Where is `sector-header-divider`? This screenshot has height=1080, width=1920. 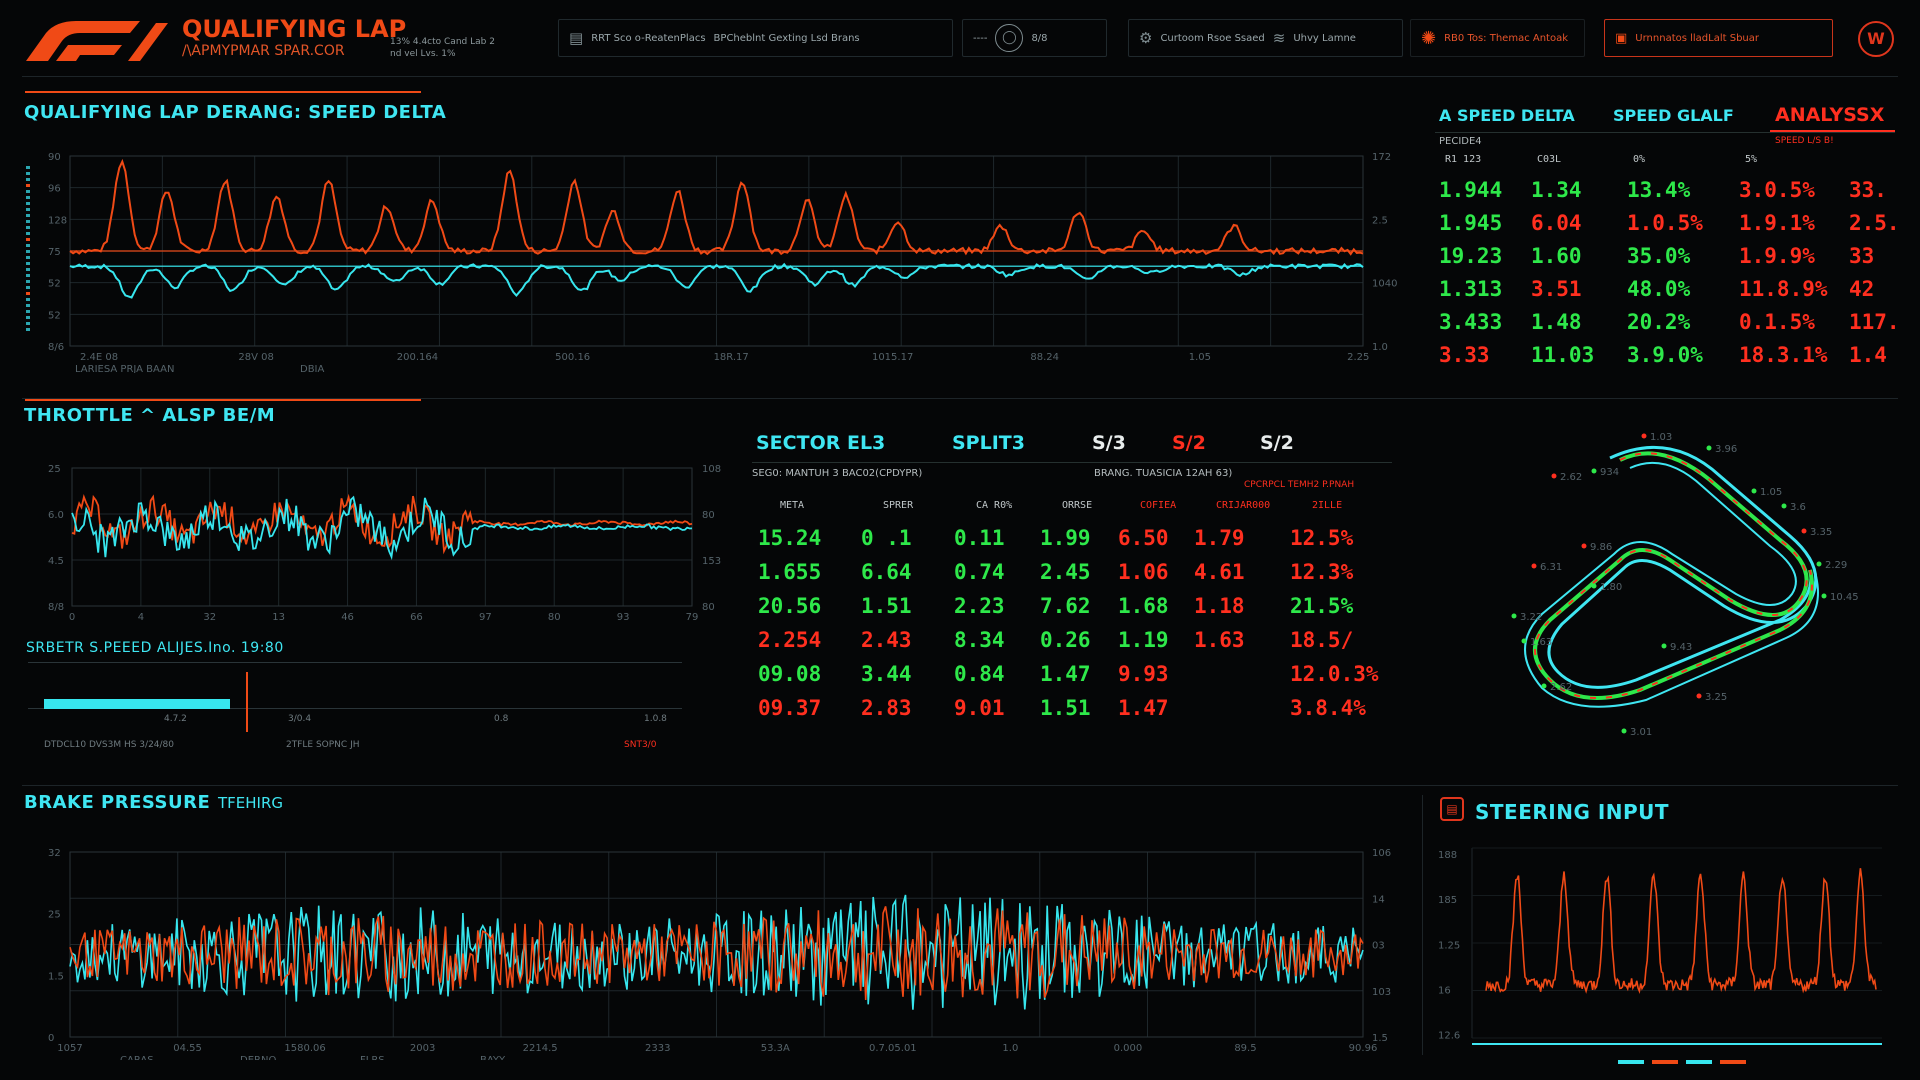 sector-header-divider is located at coordinates (1072, 462).